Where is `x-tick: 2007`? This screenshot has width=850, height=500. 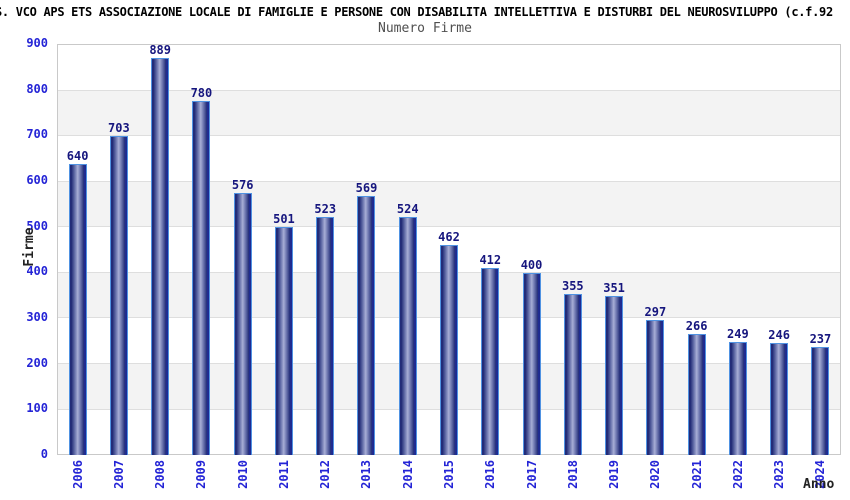 x-tick: 2007 is located at coordinates (118, 480).